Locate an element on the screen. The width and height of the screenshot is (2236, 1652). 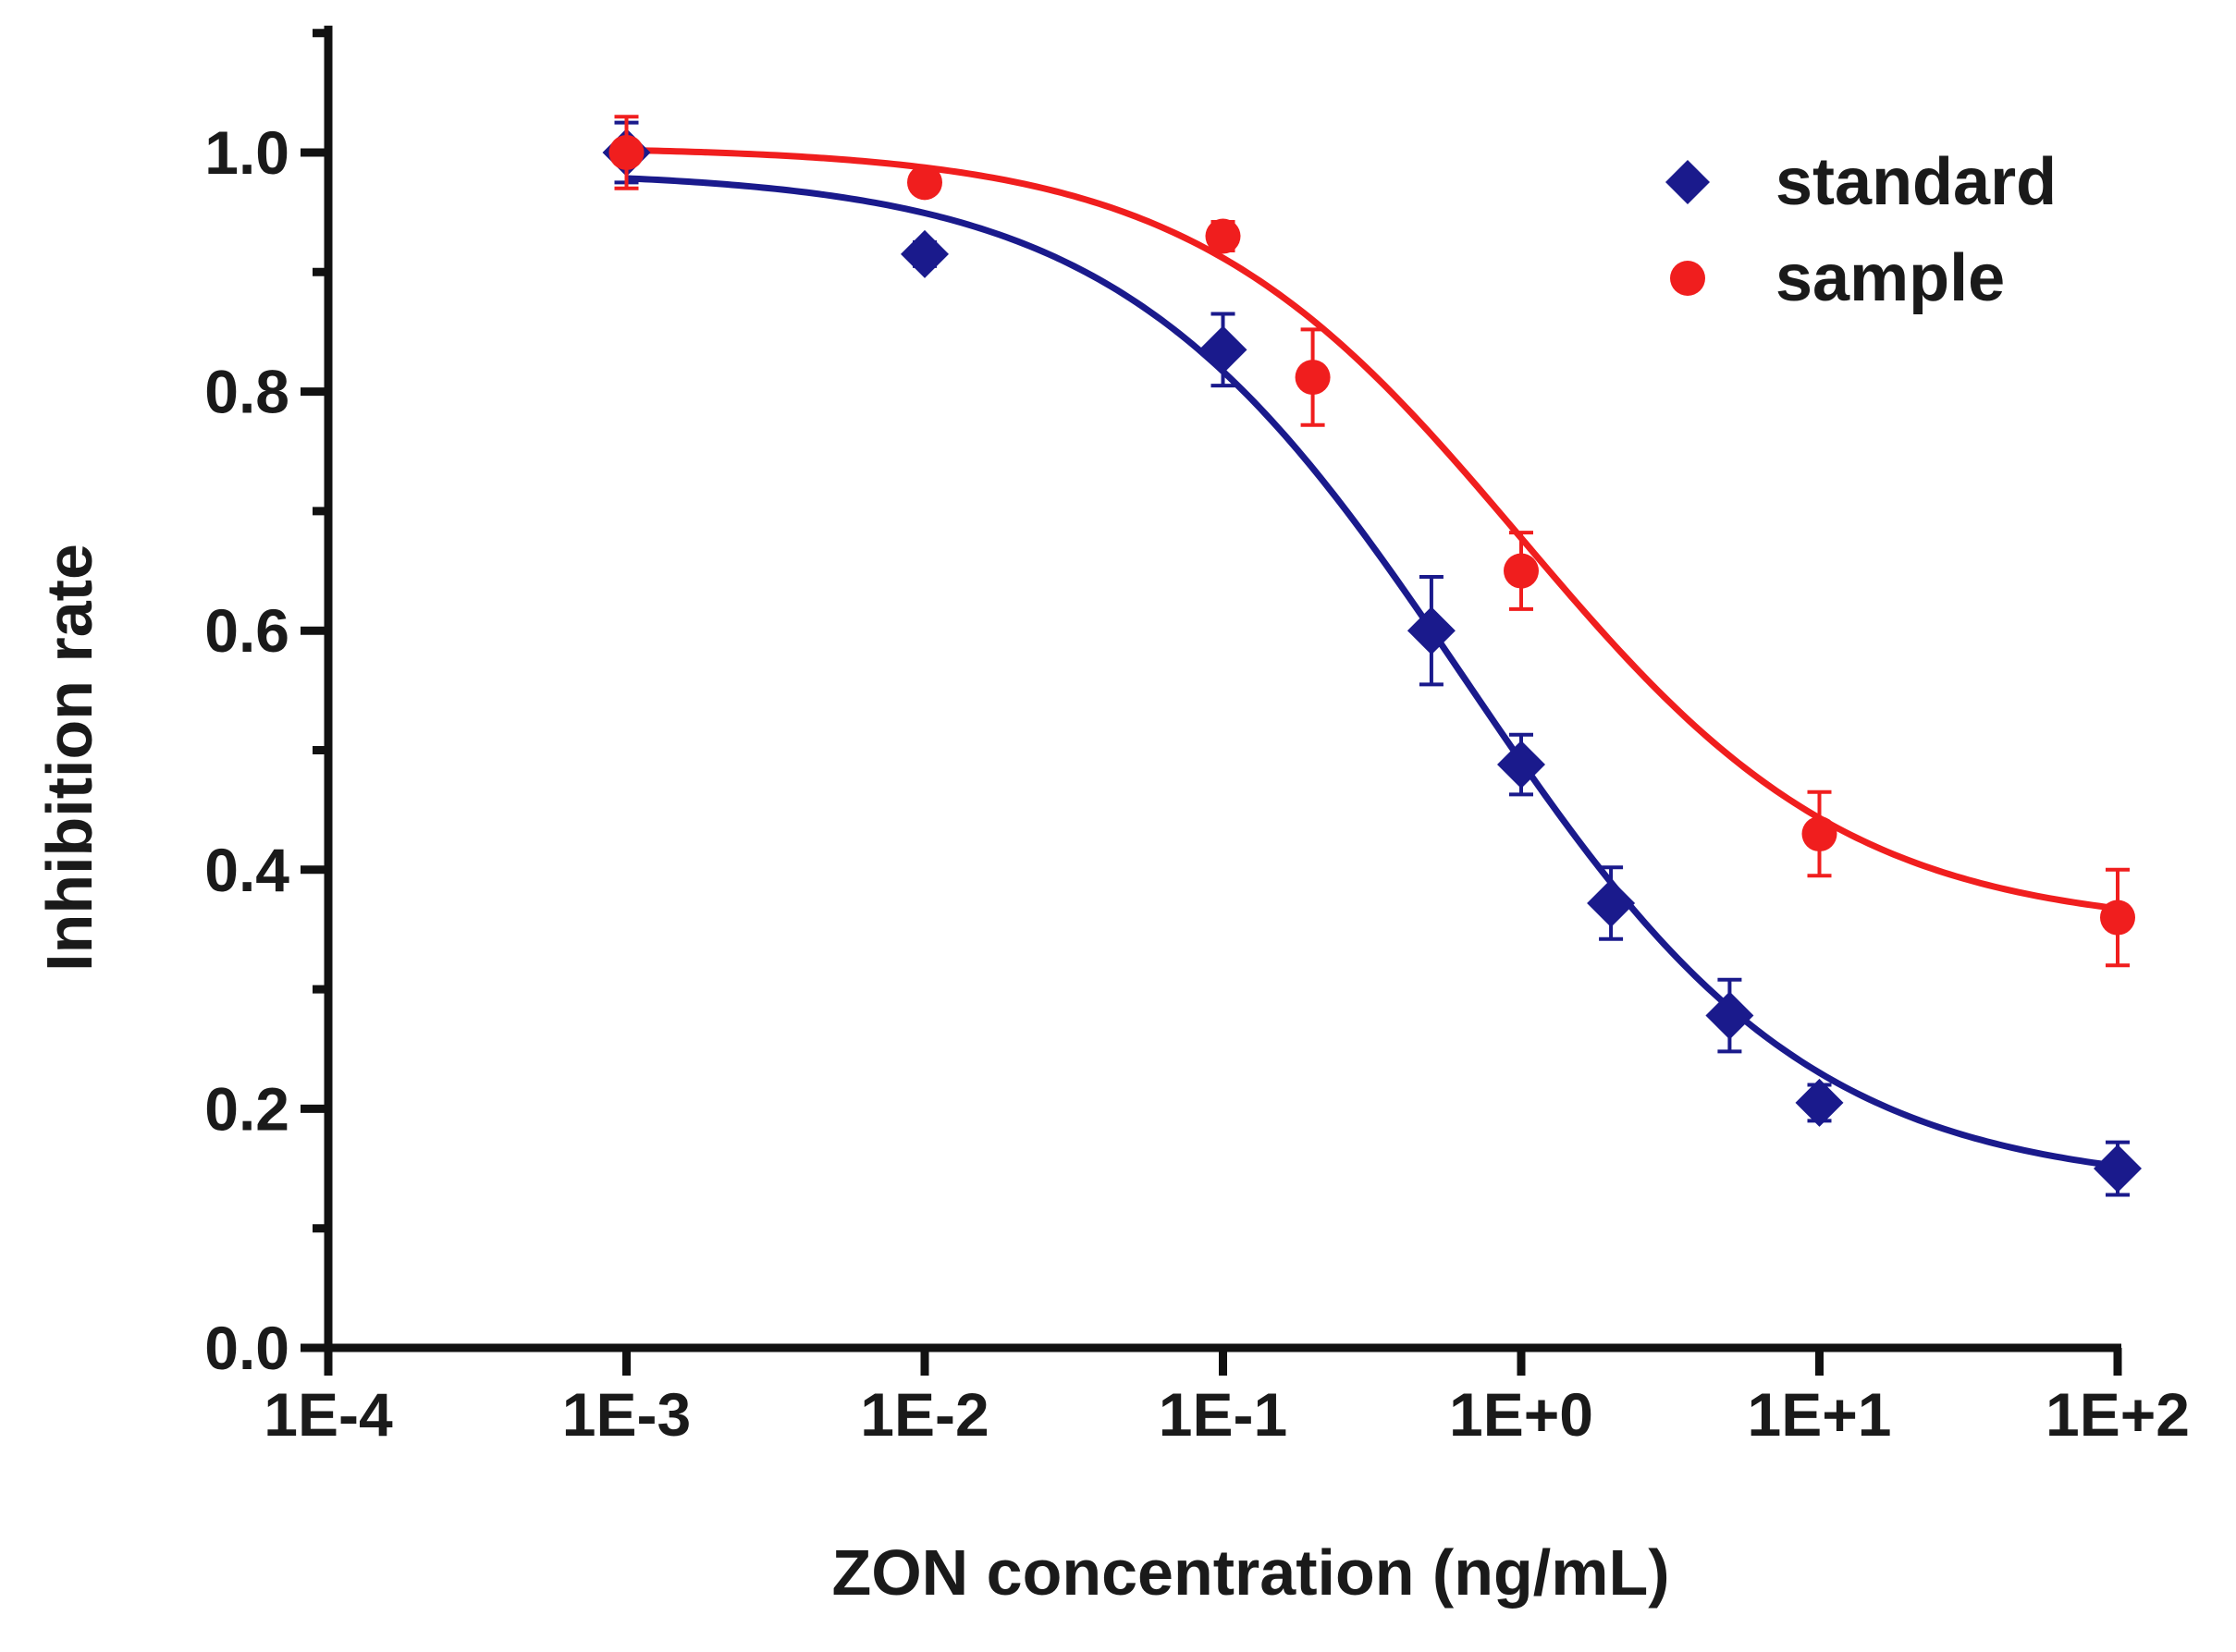
y-tick-label: 0.4 is located at coordinates (246, 870).